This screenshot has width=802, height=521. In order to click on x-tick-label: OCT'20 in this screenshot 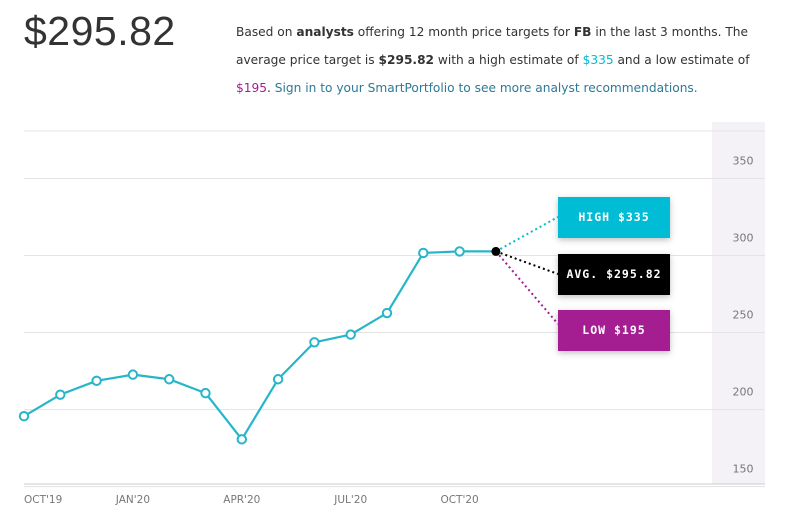, I will do `click(459, 500)`.